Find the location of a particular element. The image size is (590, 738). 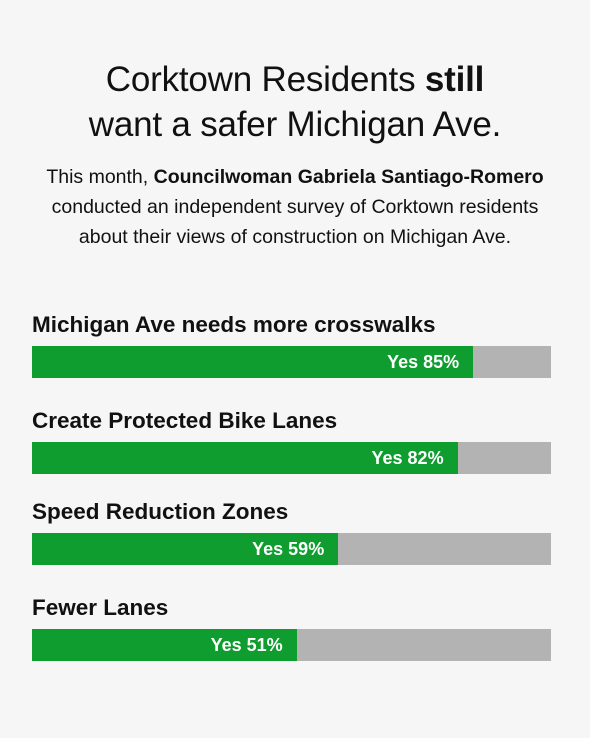

title-emphasis: still is located at coordinates (454, 80).